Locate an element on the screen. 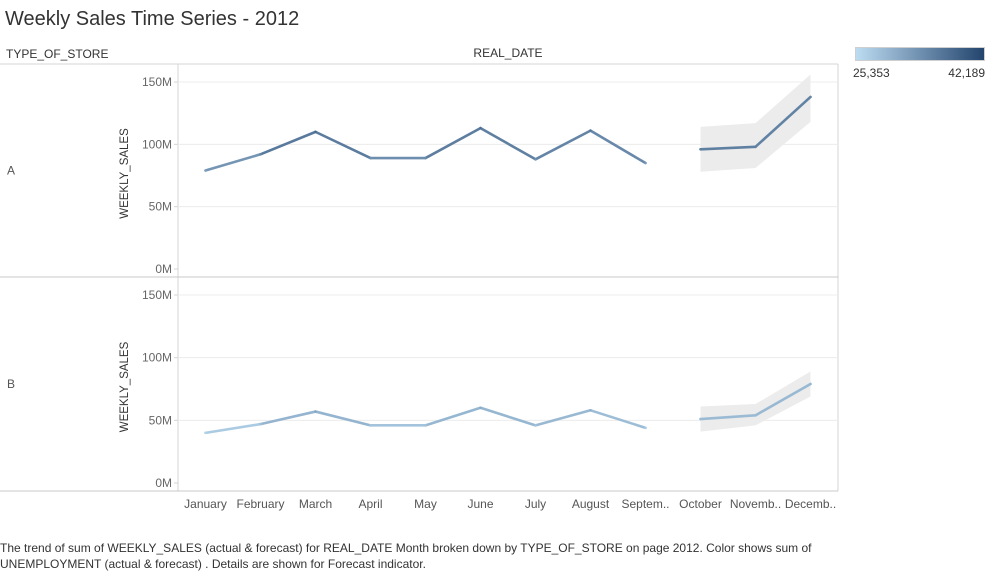 This screenshot has height=573, width=990. x-tick-label: Septem.. is located at coordinates (645, 504).